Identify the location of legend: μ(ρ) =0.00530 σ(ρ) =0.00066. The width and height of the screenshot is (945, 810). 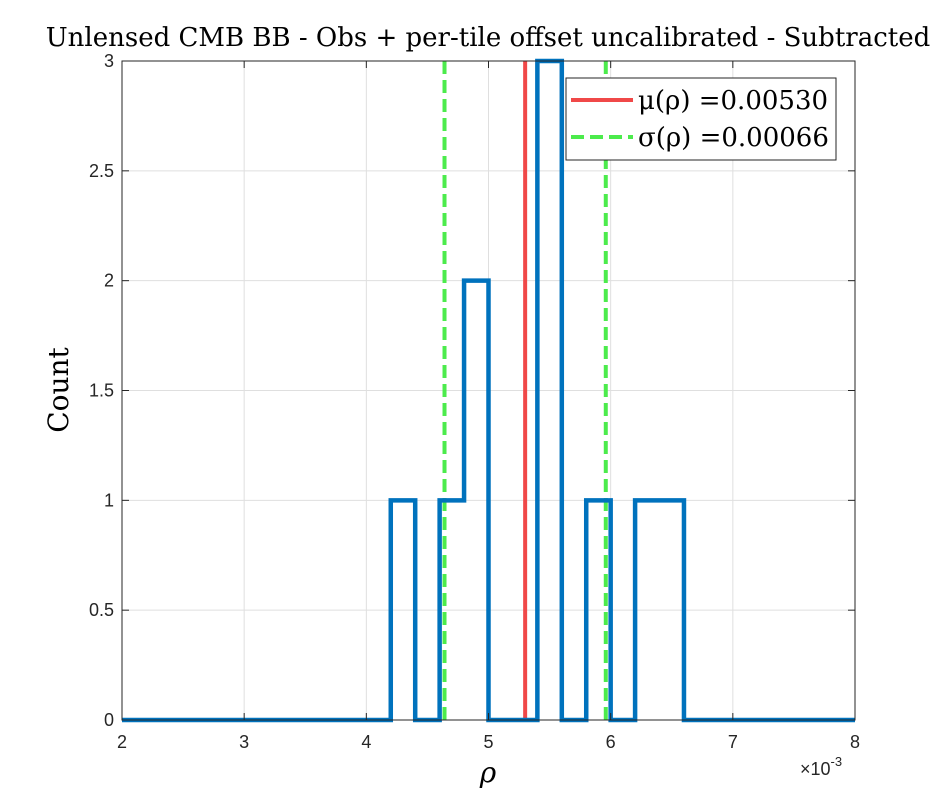
(701, 119).